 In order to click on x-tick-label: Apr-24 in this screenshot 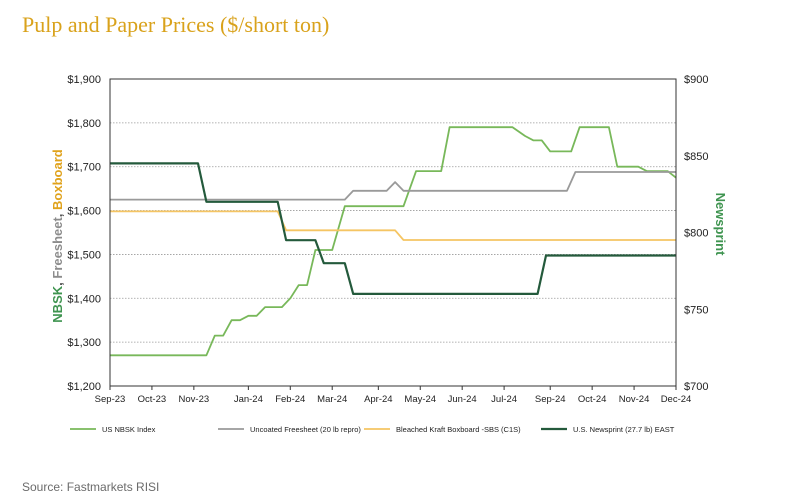, I will do `click(378, 399)`.